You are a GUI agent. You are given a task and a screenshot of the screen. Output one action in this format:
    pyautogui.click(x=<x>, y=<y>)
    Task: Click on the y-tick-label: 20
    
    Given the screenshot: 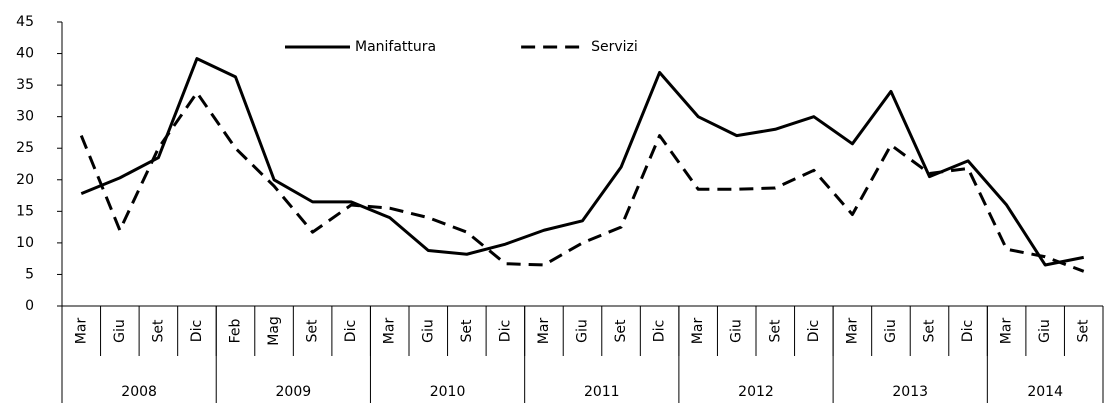 What is the action you would take?
    pyautogui.click(x=25, y=180)
    